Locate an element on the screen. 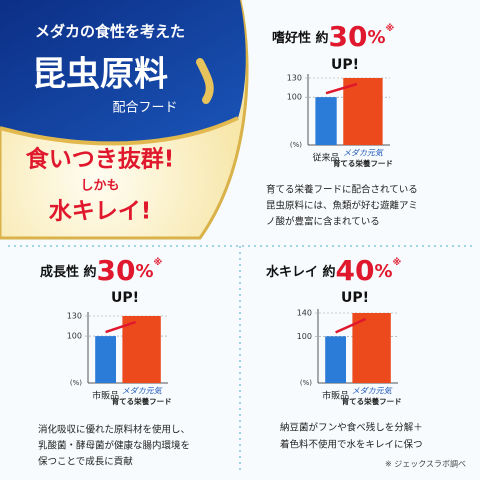 The width and height of the screenshot is (480, 480). caption-line: 育てる栄養フードに配合されている is located at coordinates (342, 190).